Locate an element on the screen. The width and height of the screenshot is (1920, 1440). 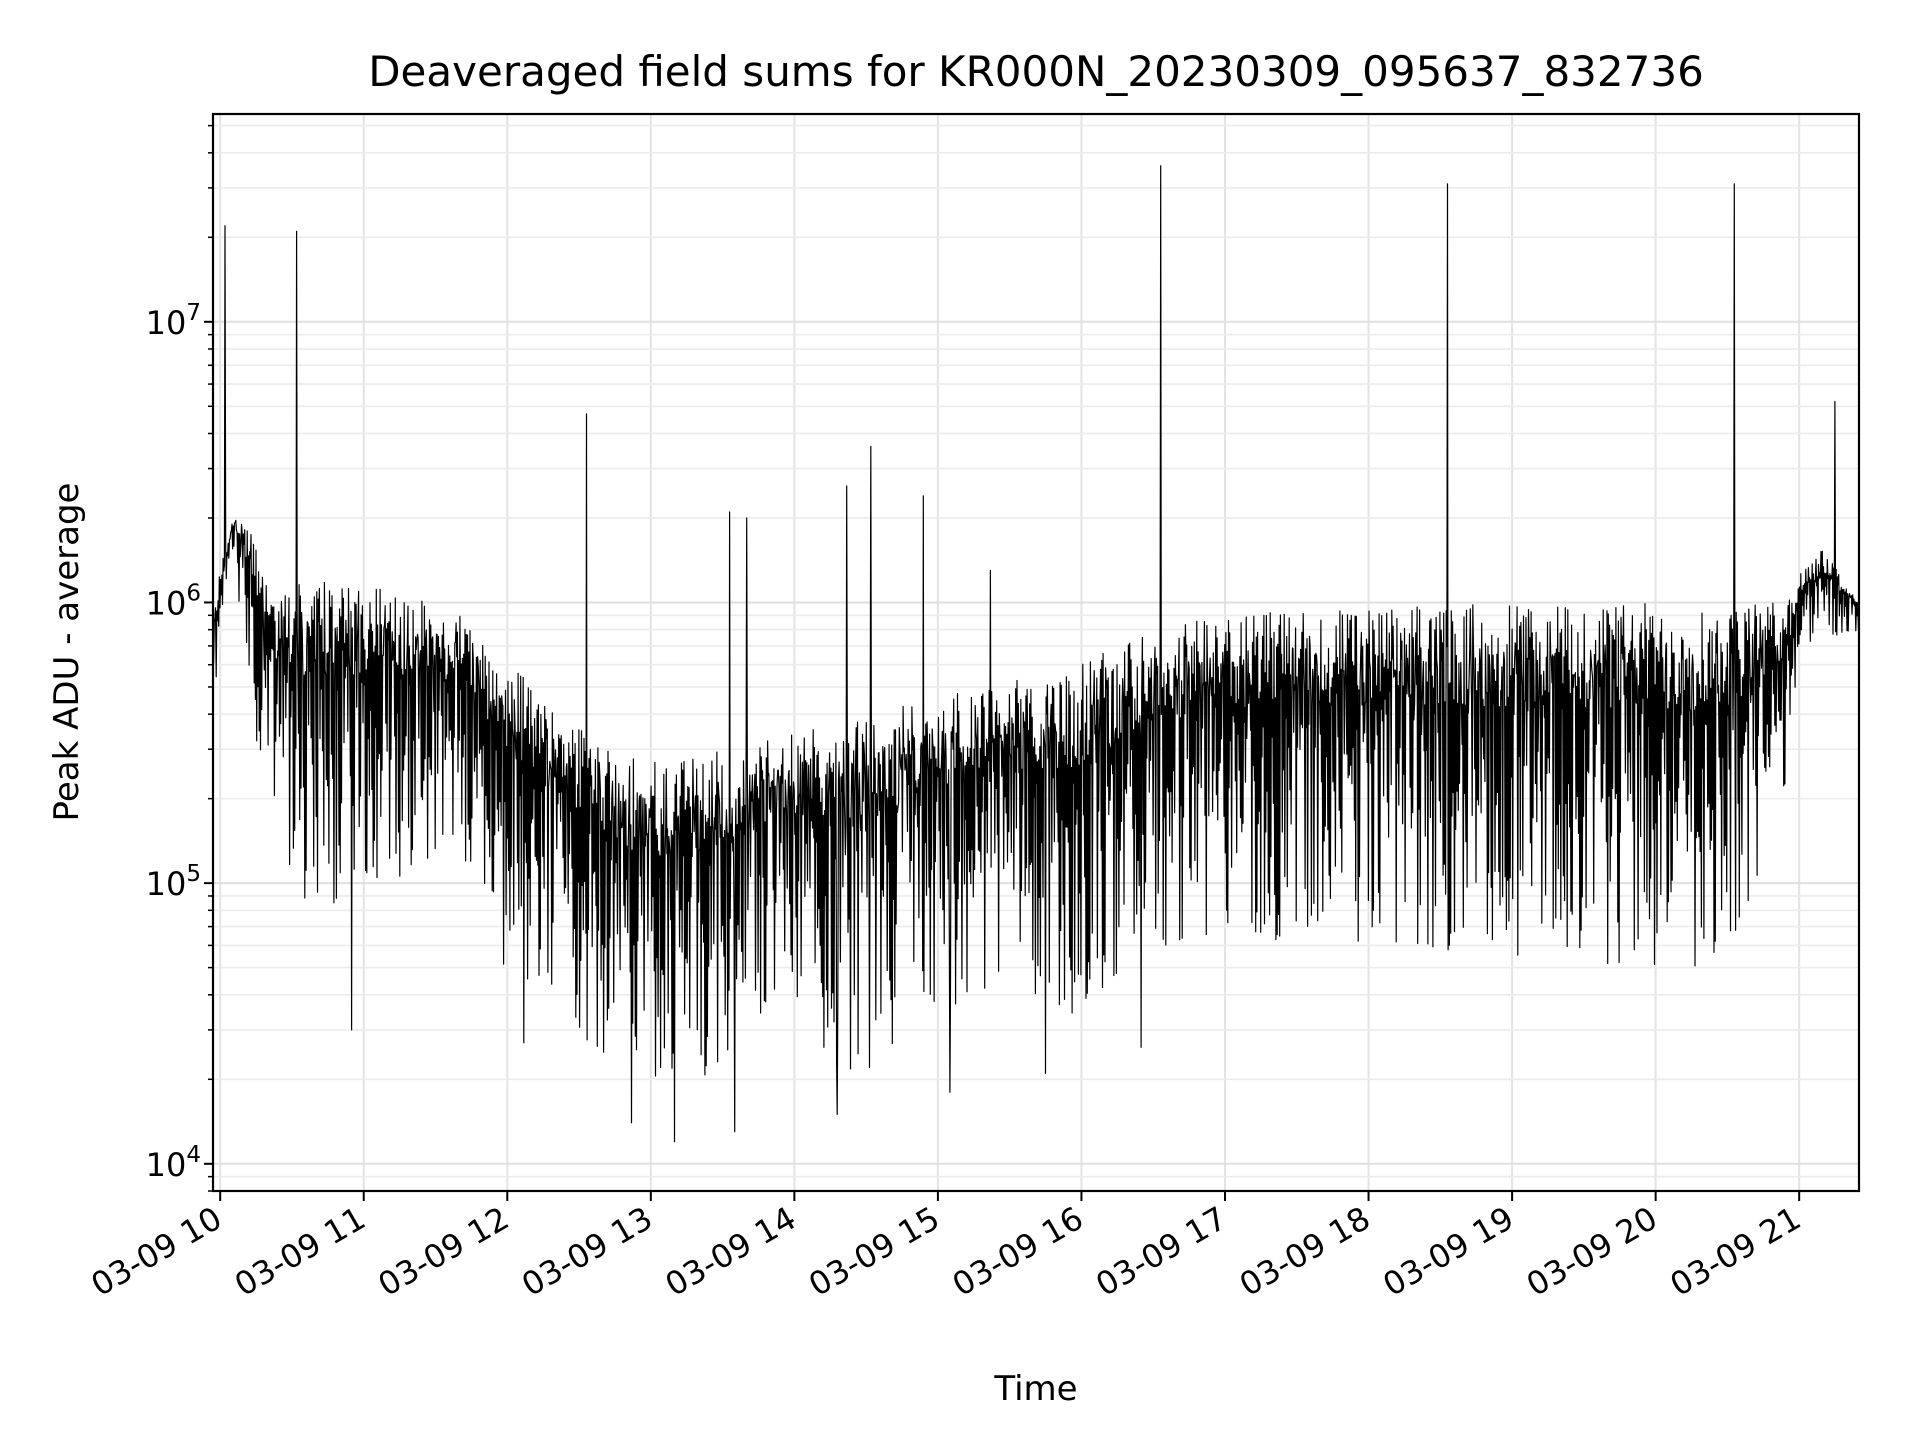
y-tick-label: 10⁴ is located at coordinates (173, 1163).